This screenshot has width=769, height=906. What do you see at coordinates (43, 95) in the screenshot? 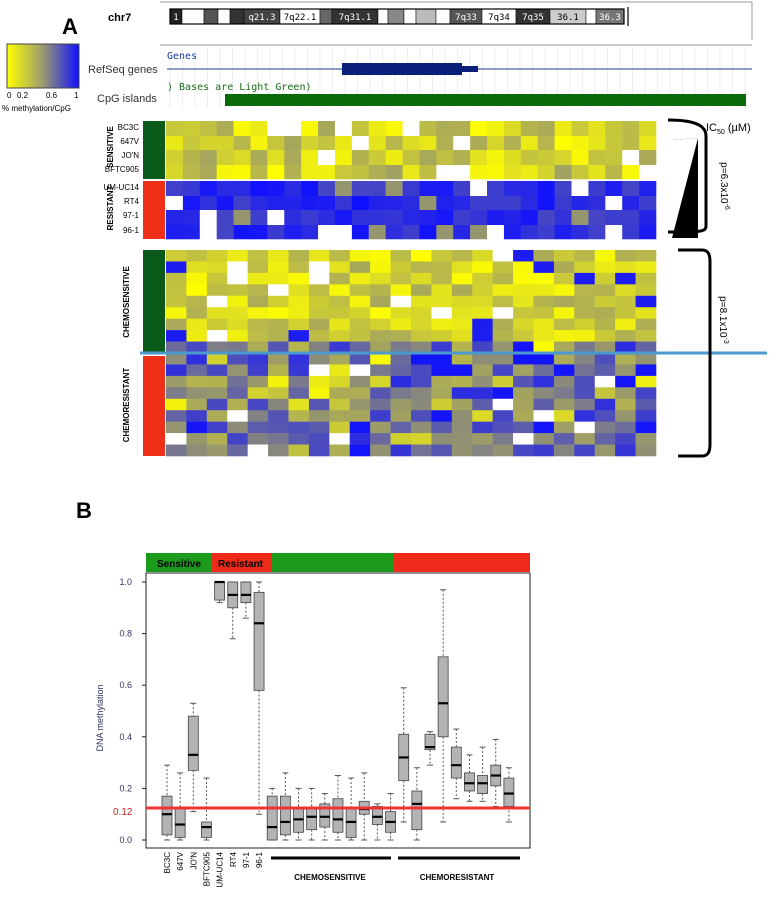
I see `colorbar-ticks: 0 0.2 0.6 1` at bounding box center [43, 95].